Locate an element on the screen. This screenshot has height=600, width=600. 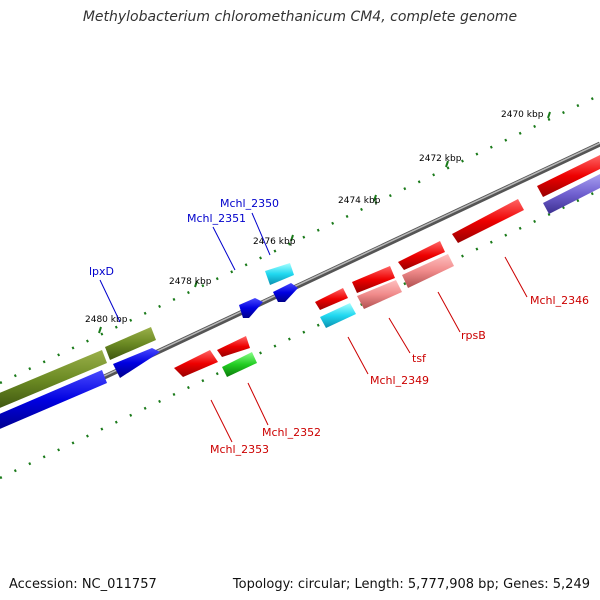
scale-label: 2470 kbp is located at coordinates (522, 115).